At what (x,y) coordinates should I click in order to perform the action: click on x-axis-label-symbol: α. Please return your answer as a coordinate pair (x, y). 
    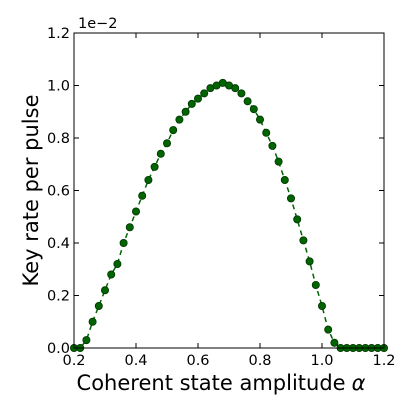
    Looking at the image, I should click on (359, 383).